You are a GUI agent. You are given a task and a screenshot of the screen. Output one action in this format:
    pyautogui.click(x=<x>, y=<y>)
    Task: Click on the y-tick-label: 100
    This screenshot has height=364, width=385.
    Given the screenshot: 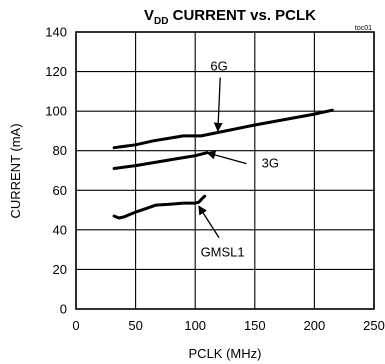 What is the action you would take?
    pyautogui.click(x=56, y=111)
    